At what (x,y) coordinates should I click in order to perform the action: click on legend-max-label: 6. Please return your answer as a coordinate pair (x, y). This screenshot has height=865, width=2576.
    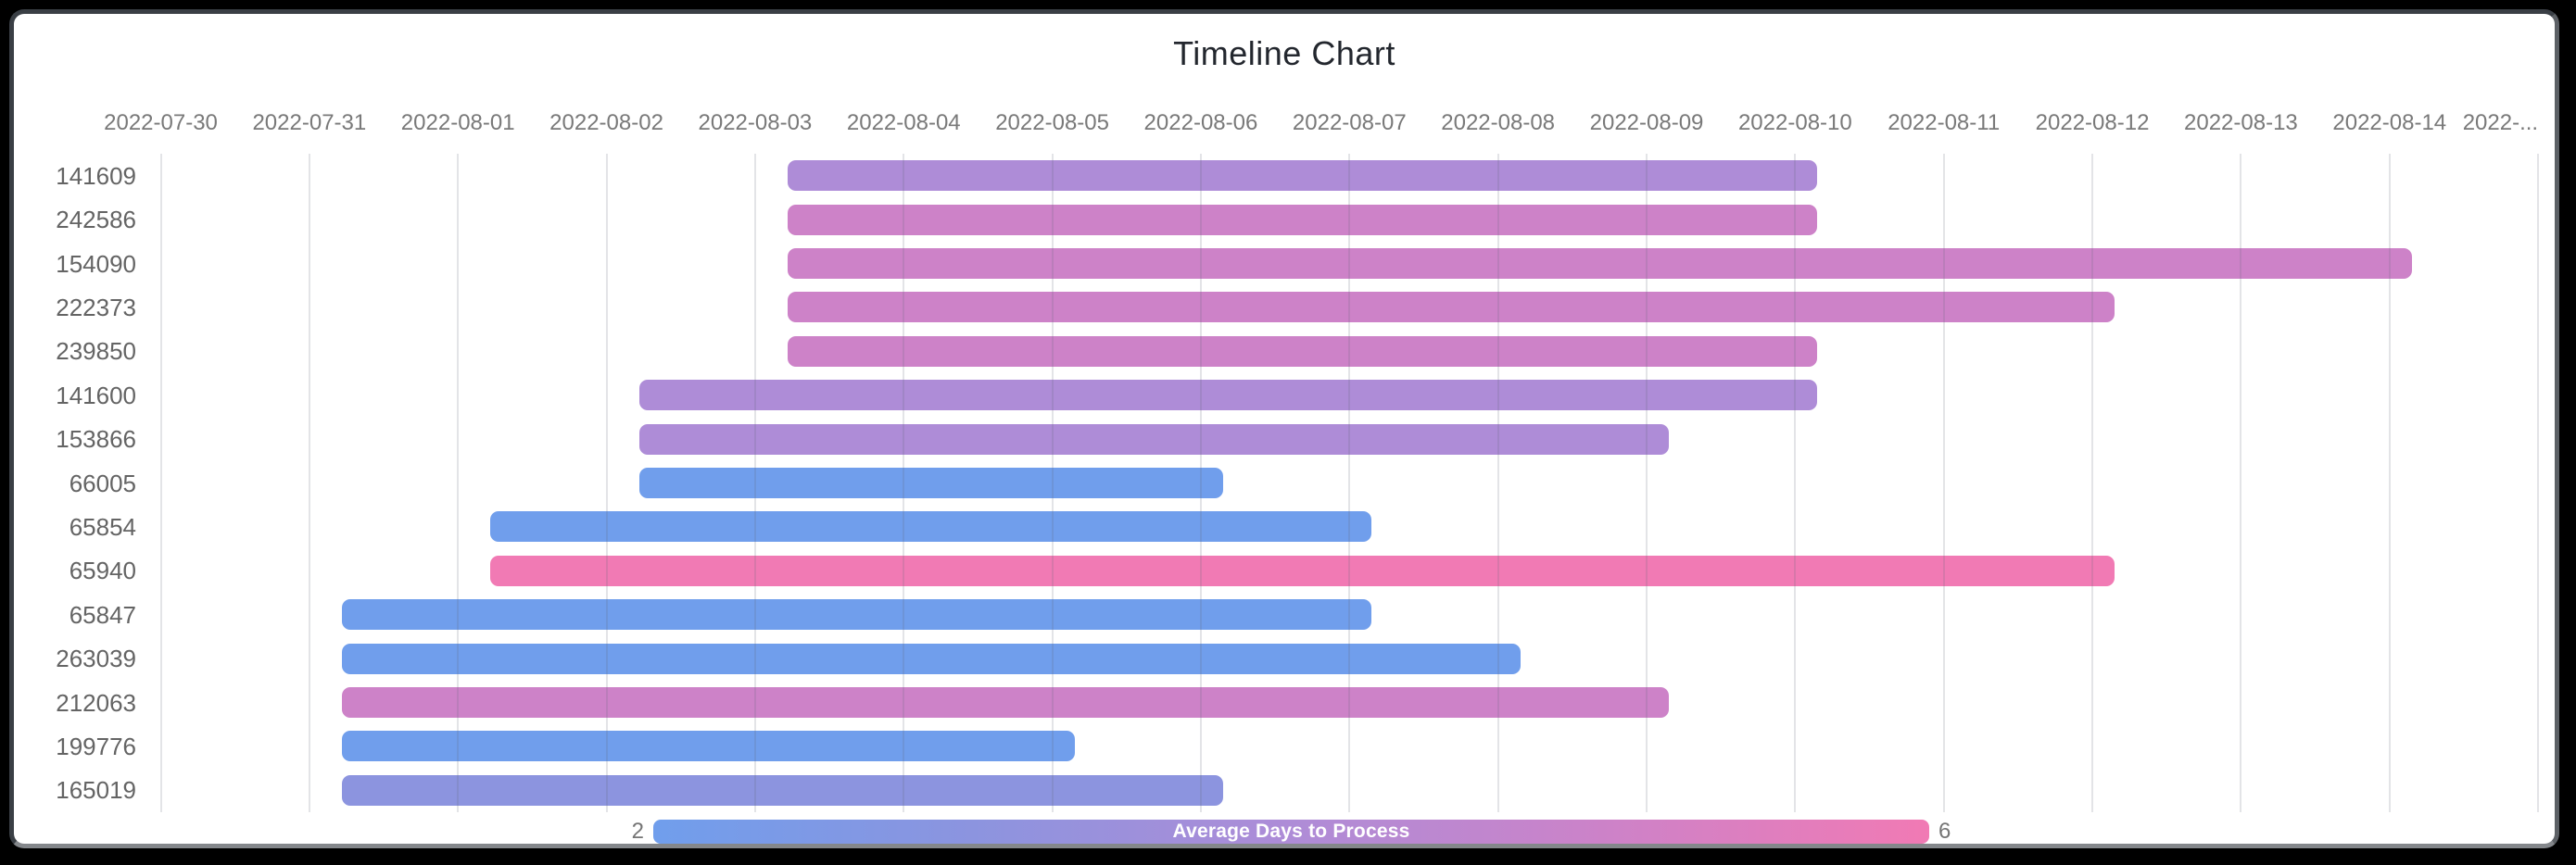
    Looking at the image, I should click on (1945, 832).